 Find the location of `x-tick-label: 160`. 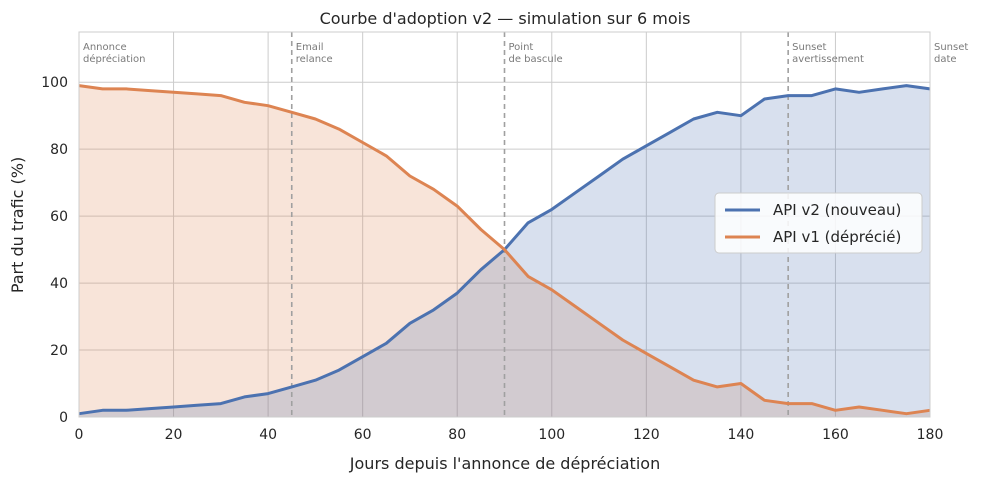

x-tick-label: 160 is located at coordinates (835, 435).